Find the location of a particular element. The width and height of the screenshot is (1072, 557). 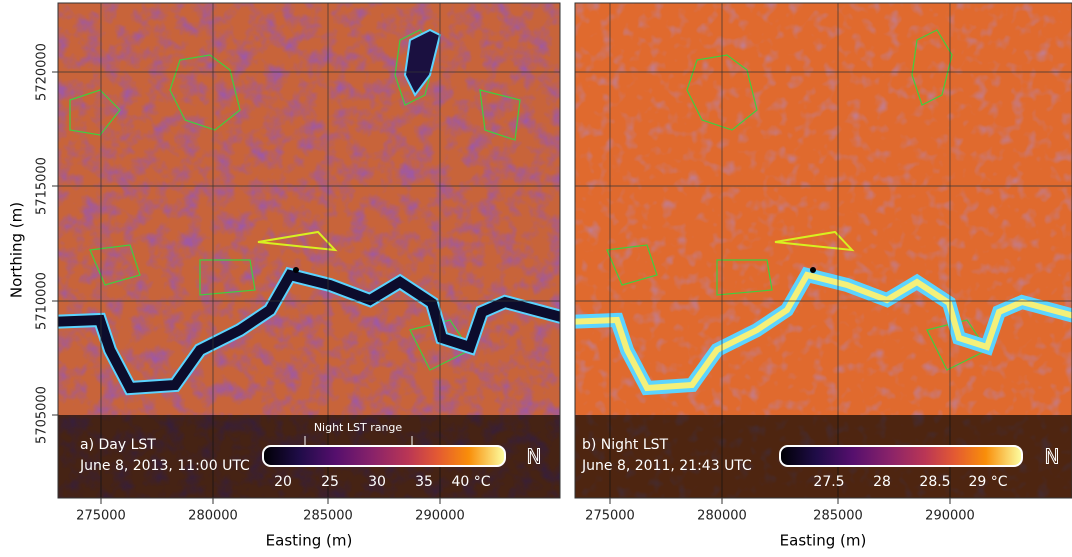

y-tick-label: 5715000 is located at coordinates (42, 186).